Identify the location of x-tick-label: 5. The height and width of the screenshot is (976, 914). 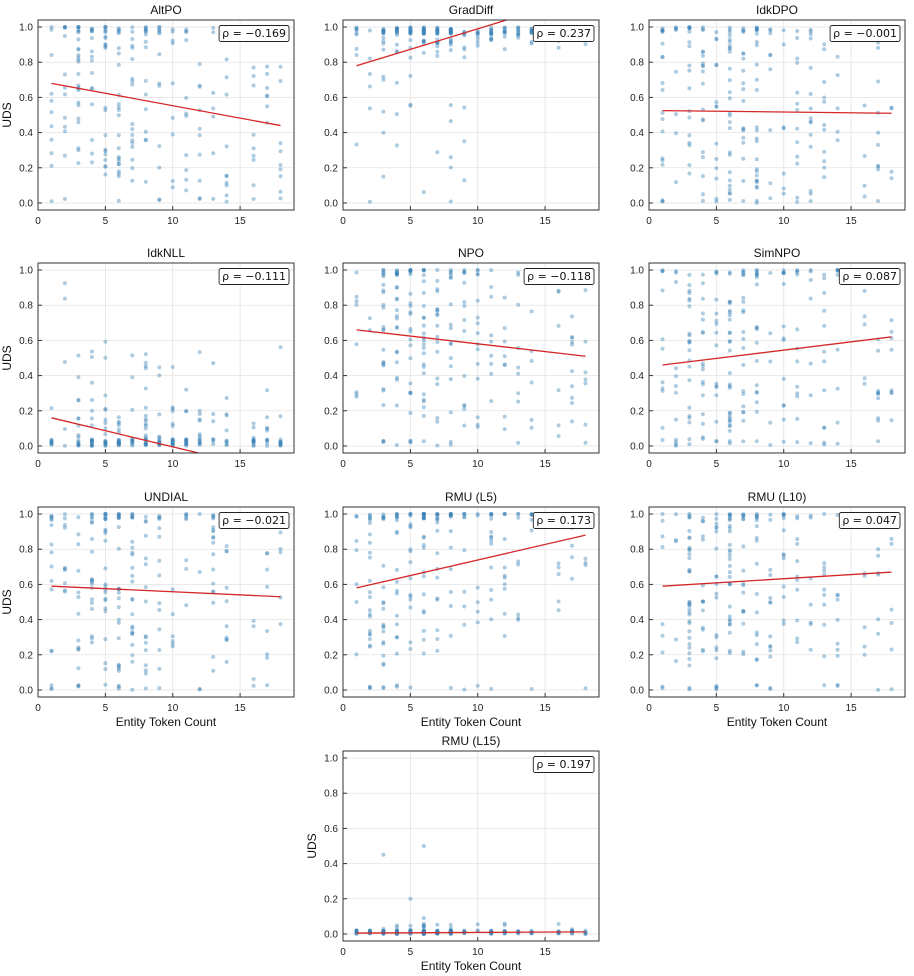
(411, 952).